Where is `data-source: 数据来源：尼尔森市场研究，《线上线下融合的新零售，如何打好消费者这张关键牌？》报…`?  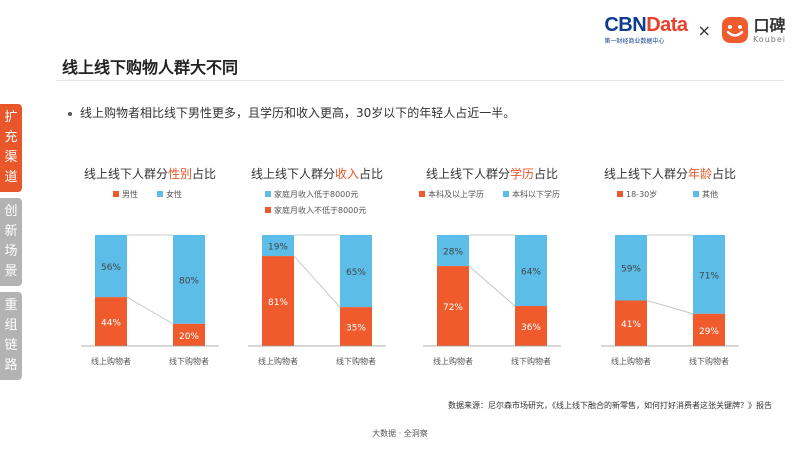
data-source: 数据来源：尼尔森市场研究，《线上线下融合的新零售，如何打好消费者这张关键牌？》报… is located at coordinates (610, 405).